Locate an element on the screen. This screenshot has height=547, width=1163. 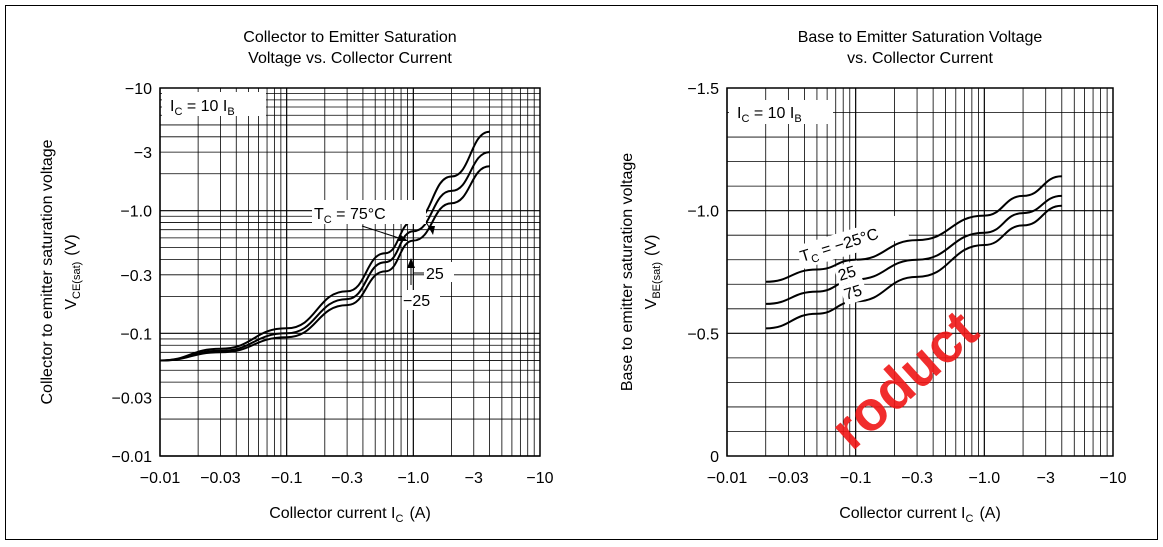
y-tick-labels: −10 −3 −1.0 −0.3 −0.1 −0.03 −0.01 is located at coordinates (132, 273).